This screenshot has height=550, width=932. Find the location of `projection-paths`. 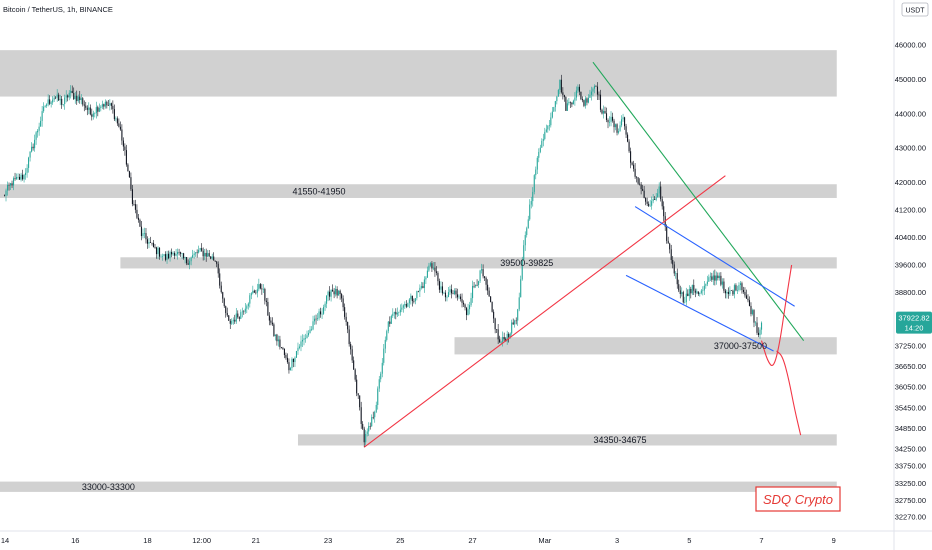

projection-paths is located at coordinates (781, 350).